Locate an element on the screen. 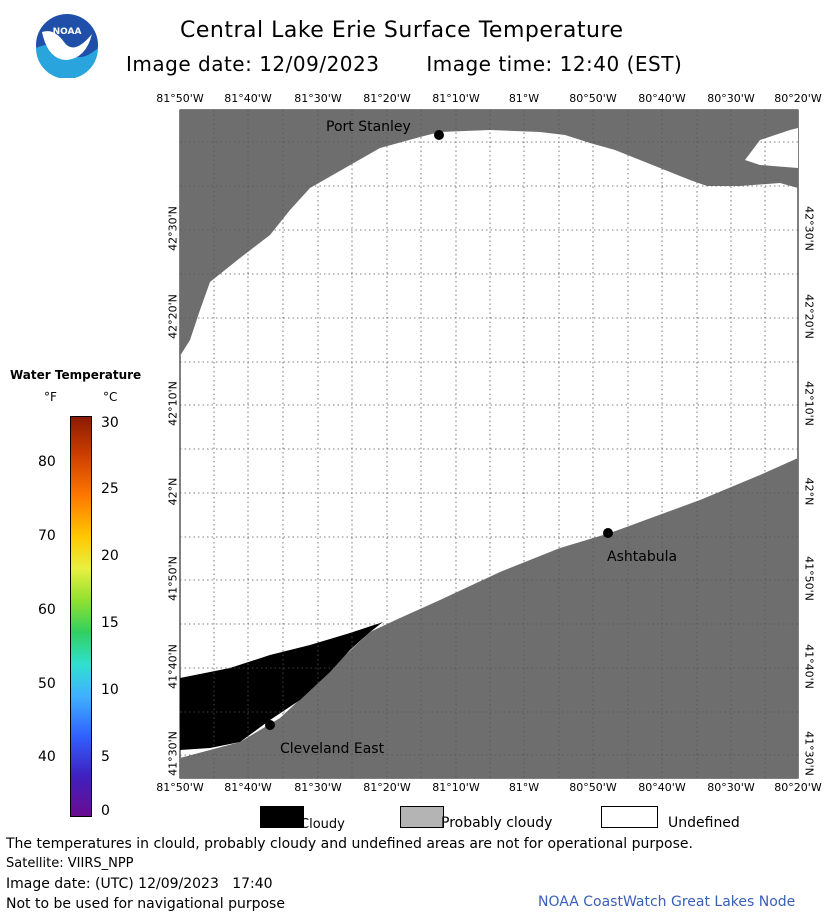 The image size is (837, 919). lat-tick-left: 41°30'N is located at coordinates (173, 753).